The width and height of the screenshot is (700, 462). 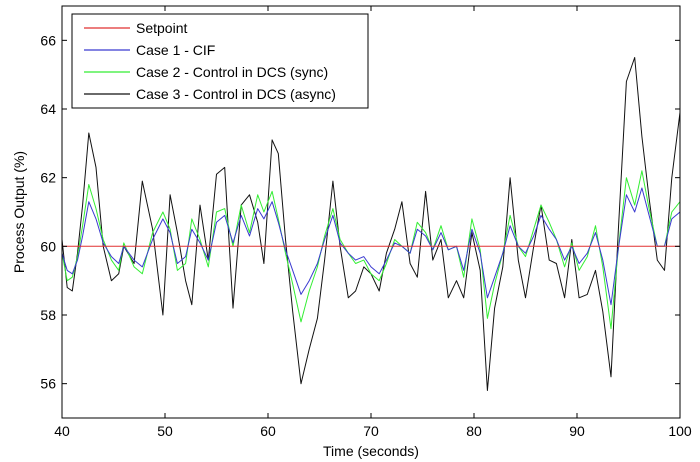 What do you see at coordinates (48, 178) in the screenshot?
I see `y-tick-label: 62` at bounding box center [48, 178].